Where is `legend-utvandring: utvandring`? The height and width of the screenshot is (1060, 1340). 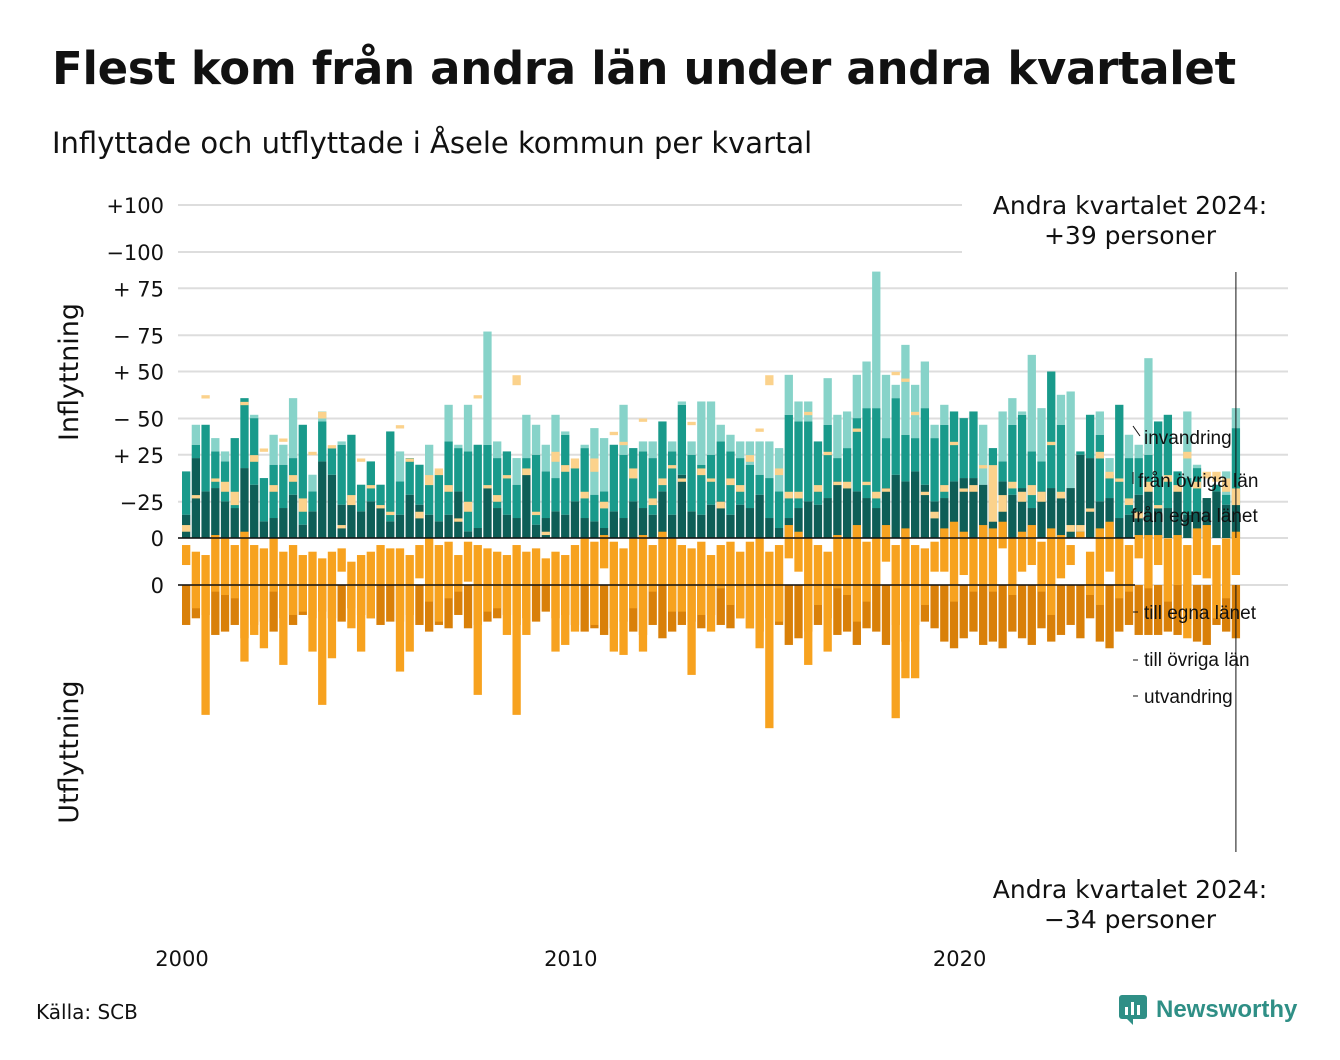 legend-utvandring: utvandring is located at coordinates (1188, 697).